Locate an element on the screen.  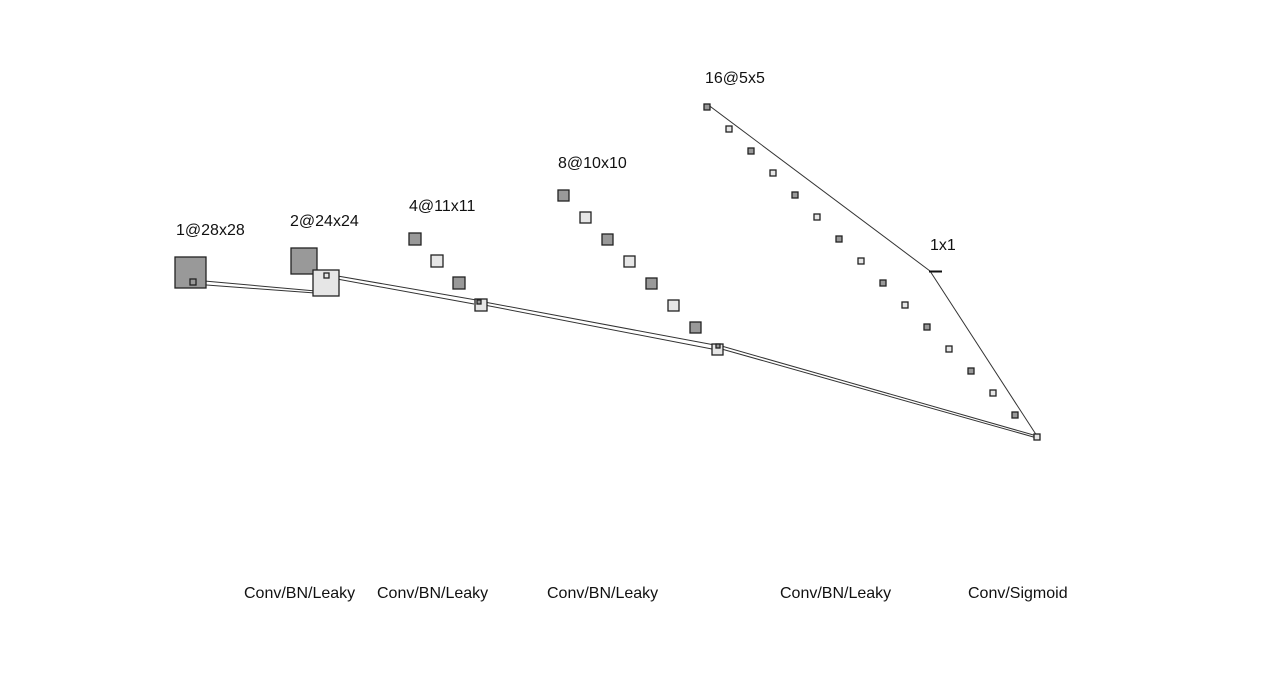
conn-4-b is located at coordinates (877, 393).